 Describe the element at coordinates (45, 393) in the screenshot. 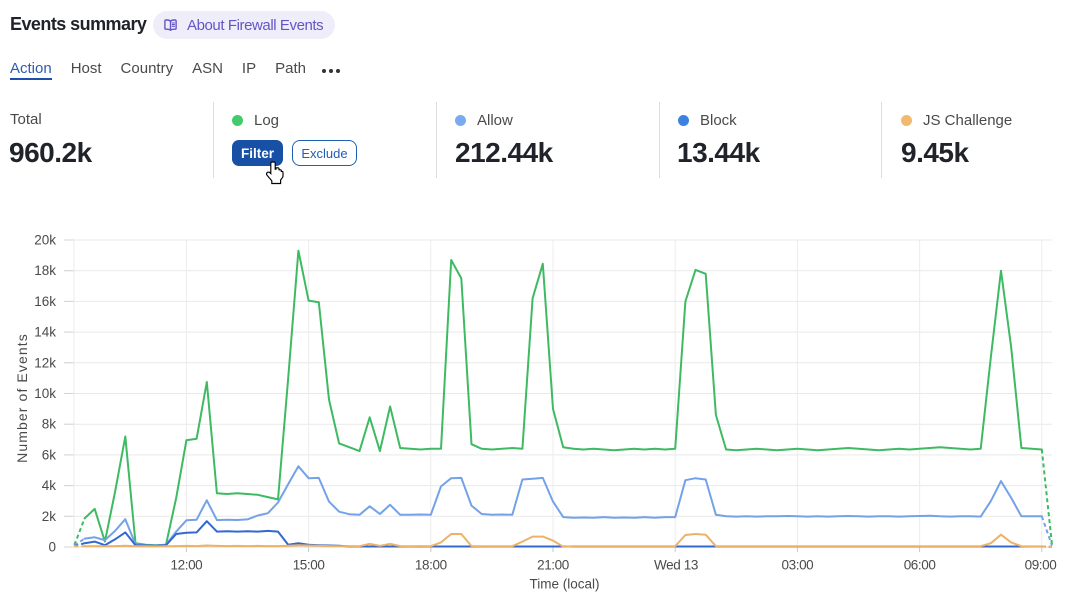

I see `svg-text: 10k` at that location.